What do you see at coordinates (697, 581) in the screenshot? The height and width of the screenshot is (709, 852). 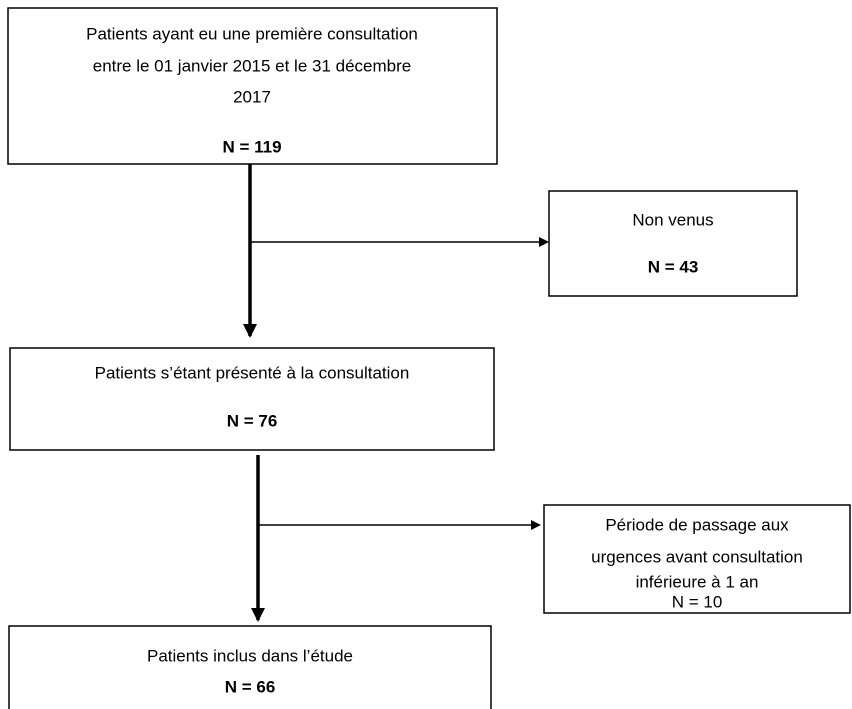 I see `node-text: inférieure à 1 an` at bounding box center [697, 581].